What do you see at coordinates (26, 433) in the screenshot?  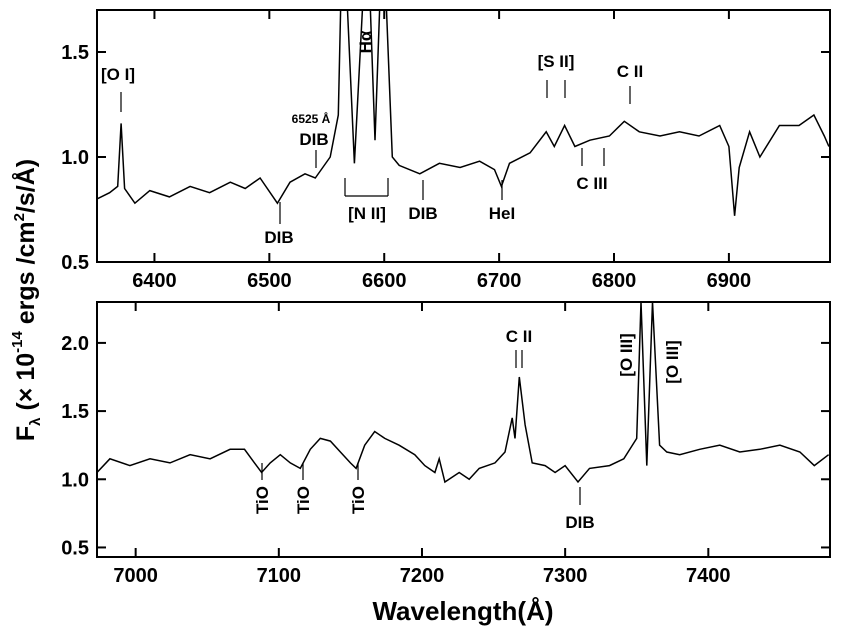 I see `y-label-part: F` at bounding box center [26, 433].